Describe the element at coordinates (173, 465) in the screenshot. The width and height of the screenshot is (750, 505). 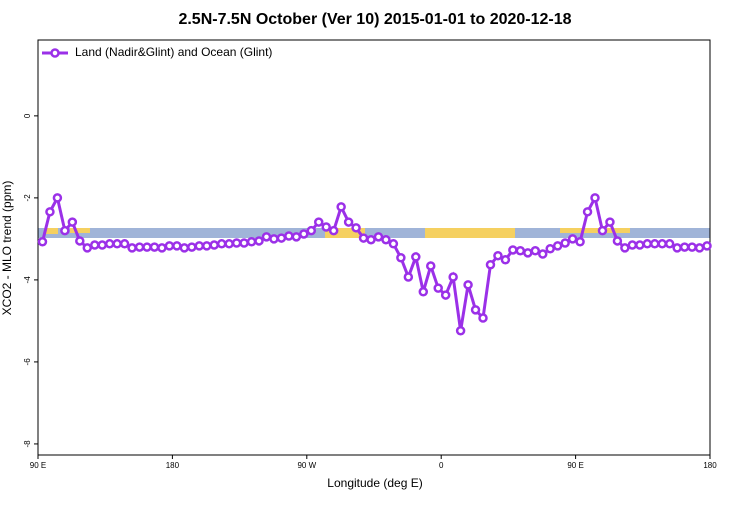
I see `x-tick-label: 180` at that location.